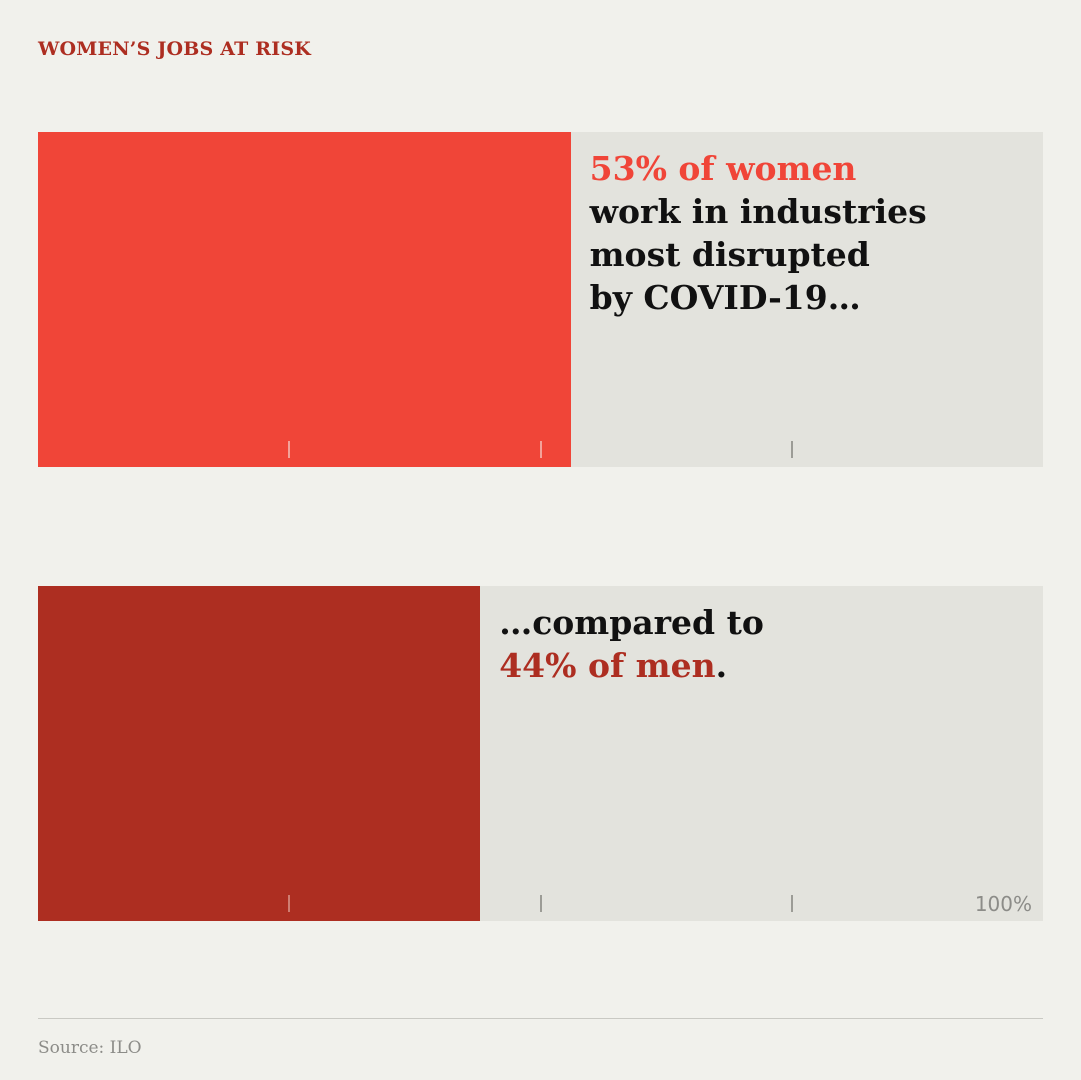 Image resolution: width=1081 pixels, height=1080 pixels. Describe the element at coordinates (721, 665) in the screenshot. I see `men-text-tail: .` at that location.